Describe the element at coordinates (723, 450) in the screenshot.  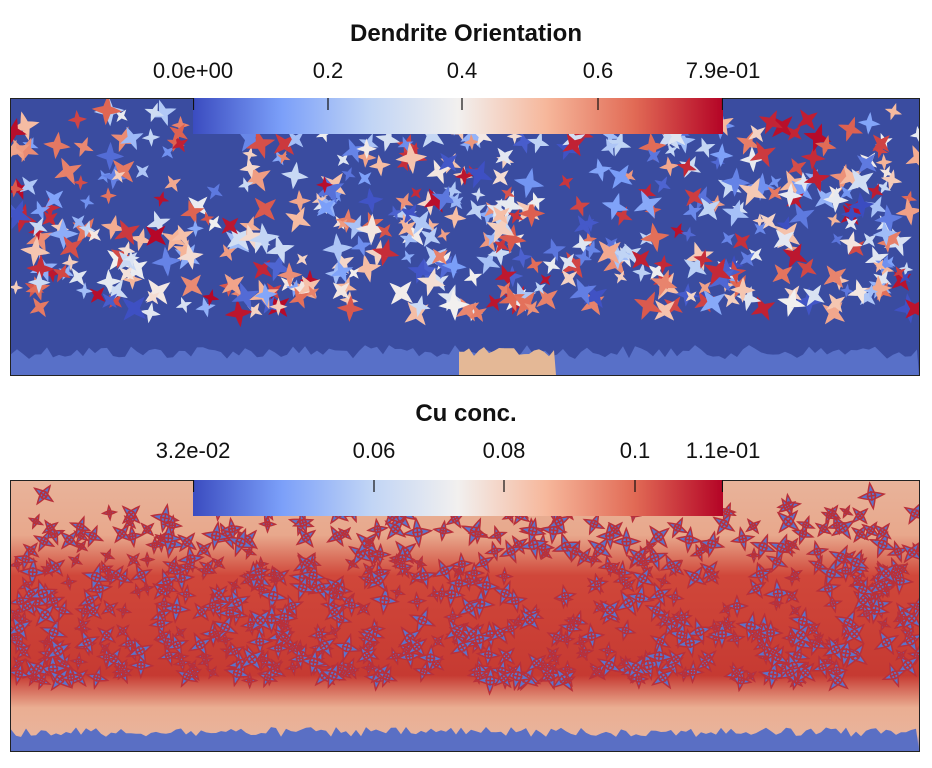
I see `cu-tick-label: 1.1e-01` at that location.